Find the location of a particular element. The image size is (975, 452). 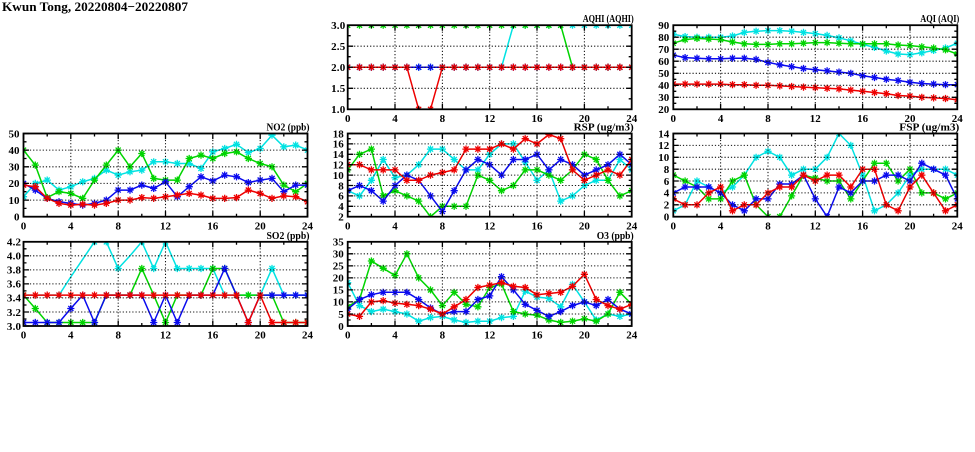

svg-text: 1.0 is located at coordinates (338, 110).